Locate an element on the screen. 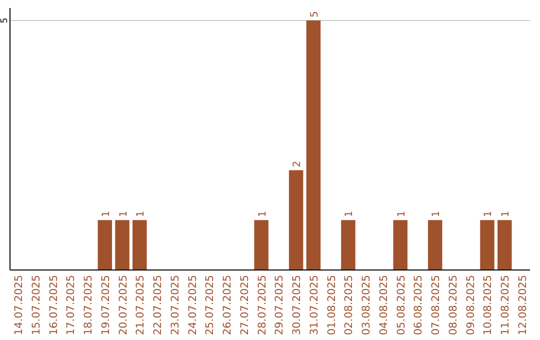 The height and width of the screenshot is (340, 540). x-tick-label: 10.08.2025 is located at coordinates (488, 305).